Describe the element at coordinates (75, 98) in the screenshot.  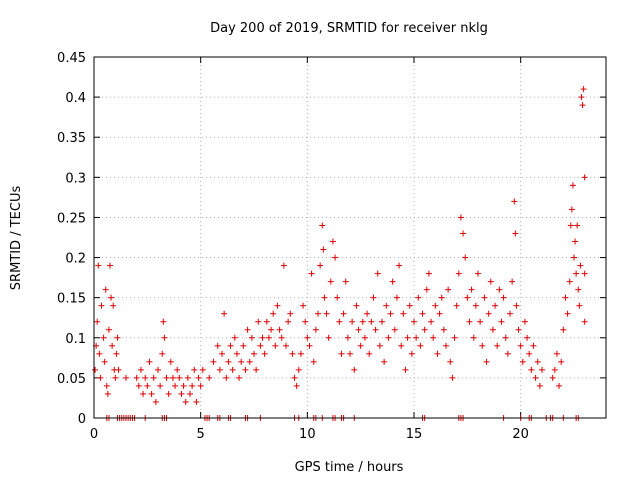
I see `y-tick-label: 0.4` at that location.